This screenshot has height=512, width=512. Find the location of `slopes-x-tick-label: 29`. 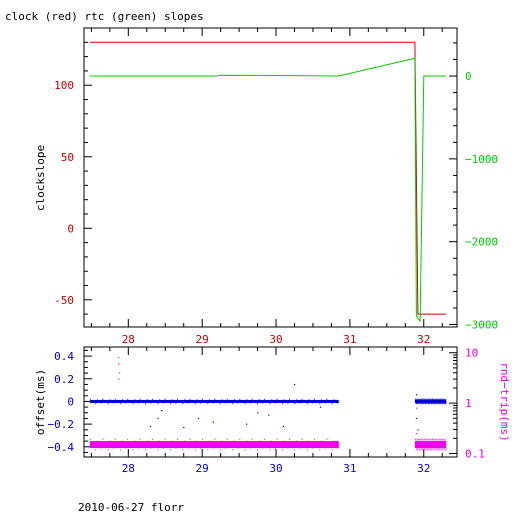

slopes-x-tick-label: 29 is located at coordinates (202, 339).